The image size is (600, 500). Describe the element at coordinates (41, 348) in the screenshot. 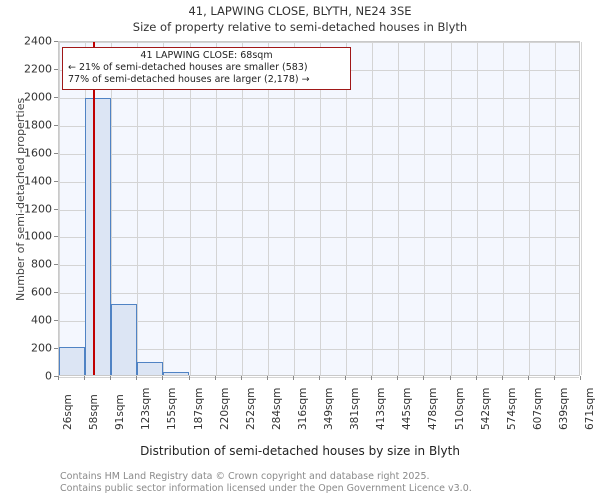

I see `y-axis-tick-label: 200` at that location.